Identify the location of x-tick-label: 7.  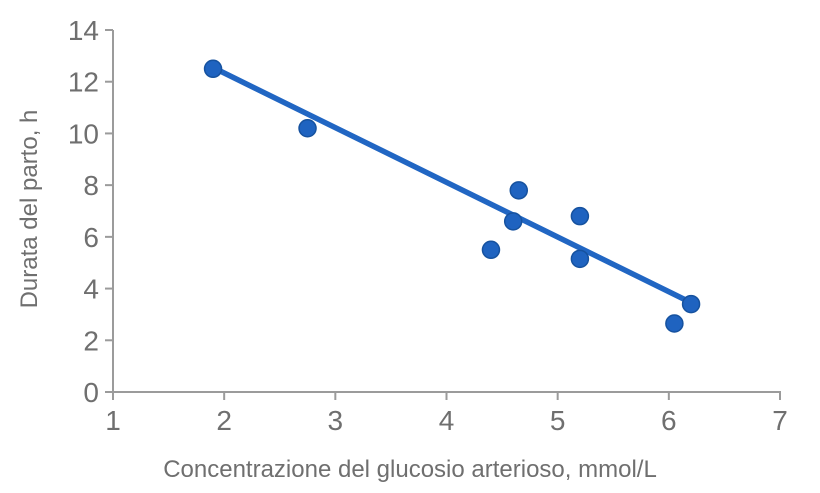
(780, 420).